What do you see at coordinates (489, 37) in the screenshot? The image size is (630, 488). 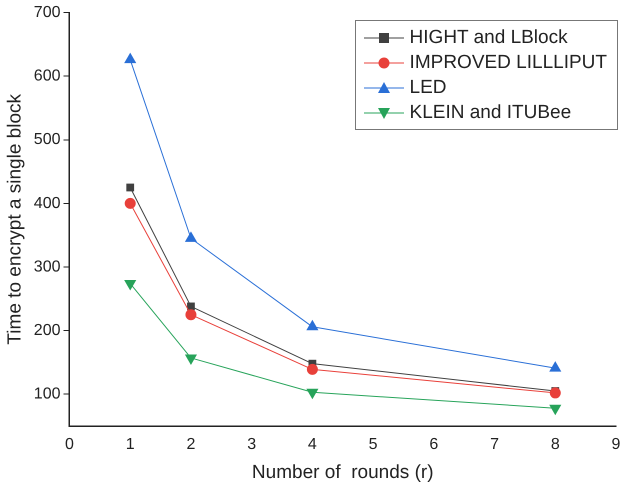 I see `legend-label: HIGHT and LBlock` at bounding box center [489, 37].